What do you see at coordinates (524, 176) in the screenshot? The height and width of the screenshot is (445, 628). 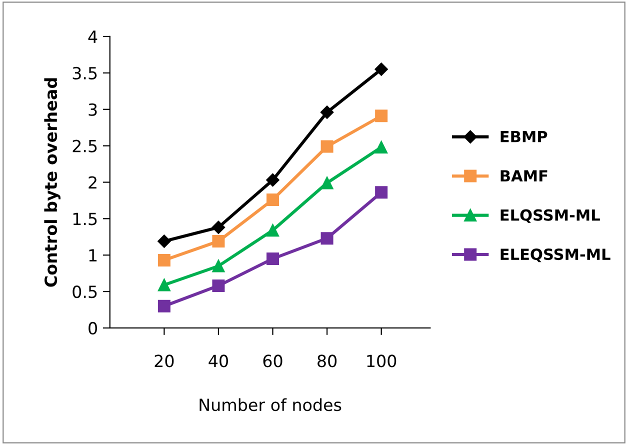 I see `legend-label: BAMF` at bounding box center [524, 176].